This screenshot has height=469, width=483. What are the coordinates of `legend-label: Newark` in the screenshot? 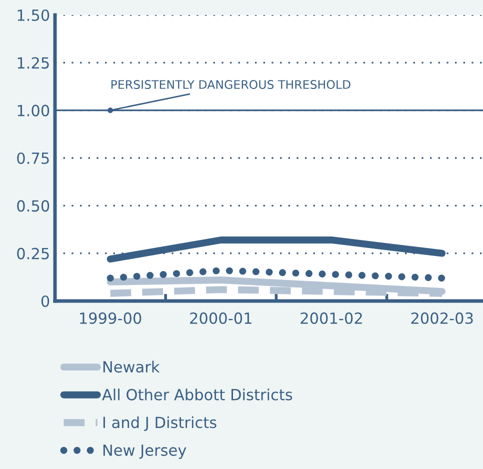 It's located at (131, 366).